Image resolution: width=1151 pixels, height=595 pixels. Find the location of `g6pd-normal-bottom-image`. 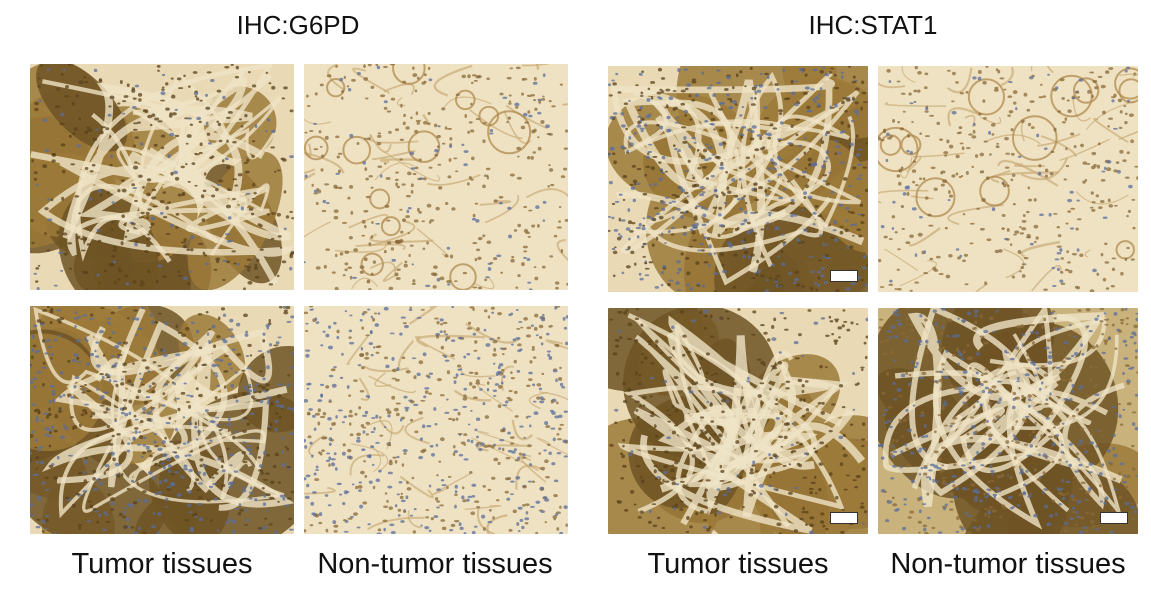

g6pd-normal-bottom-image is located at coordinates (436, 420).